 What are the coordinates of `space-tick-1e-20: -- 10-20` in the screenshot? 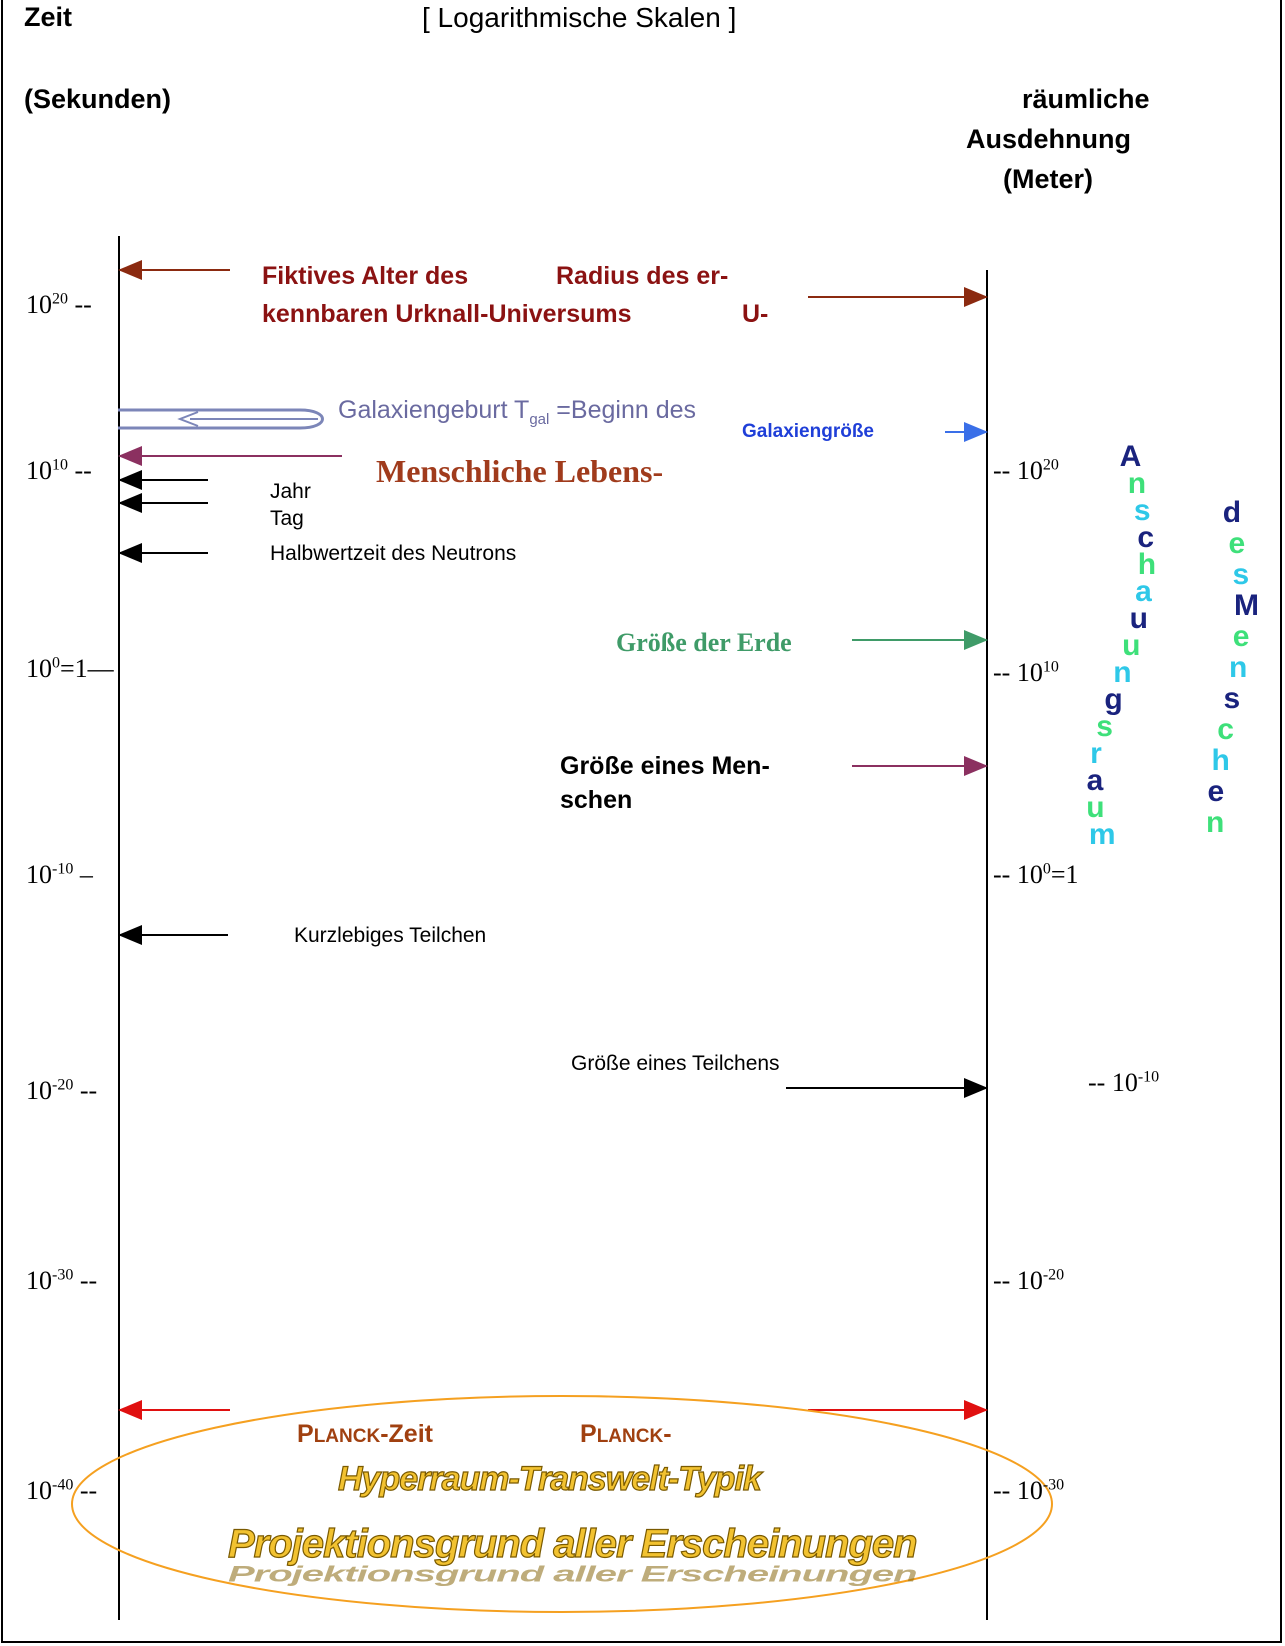 It's located at (1029, 1280).